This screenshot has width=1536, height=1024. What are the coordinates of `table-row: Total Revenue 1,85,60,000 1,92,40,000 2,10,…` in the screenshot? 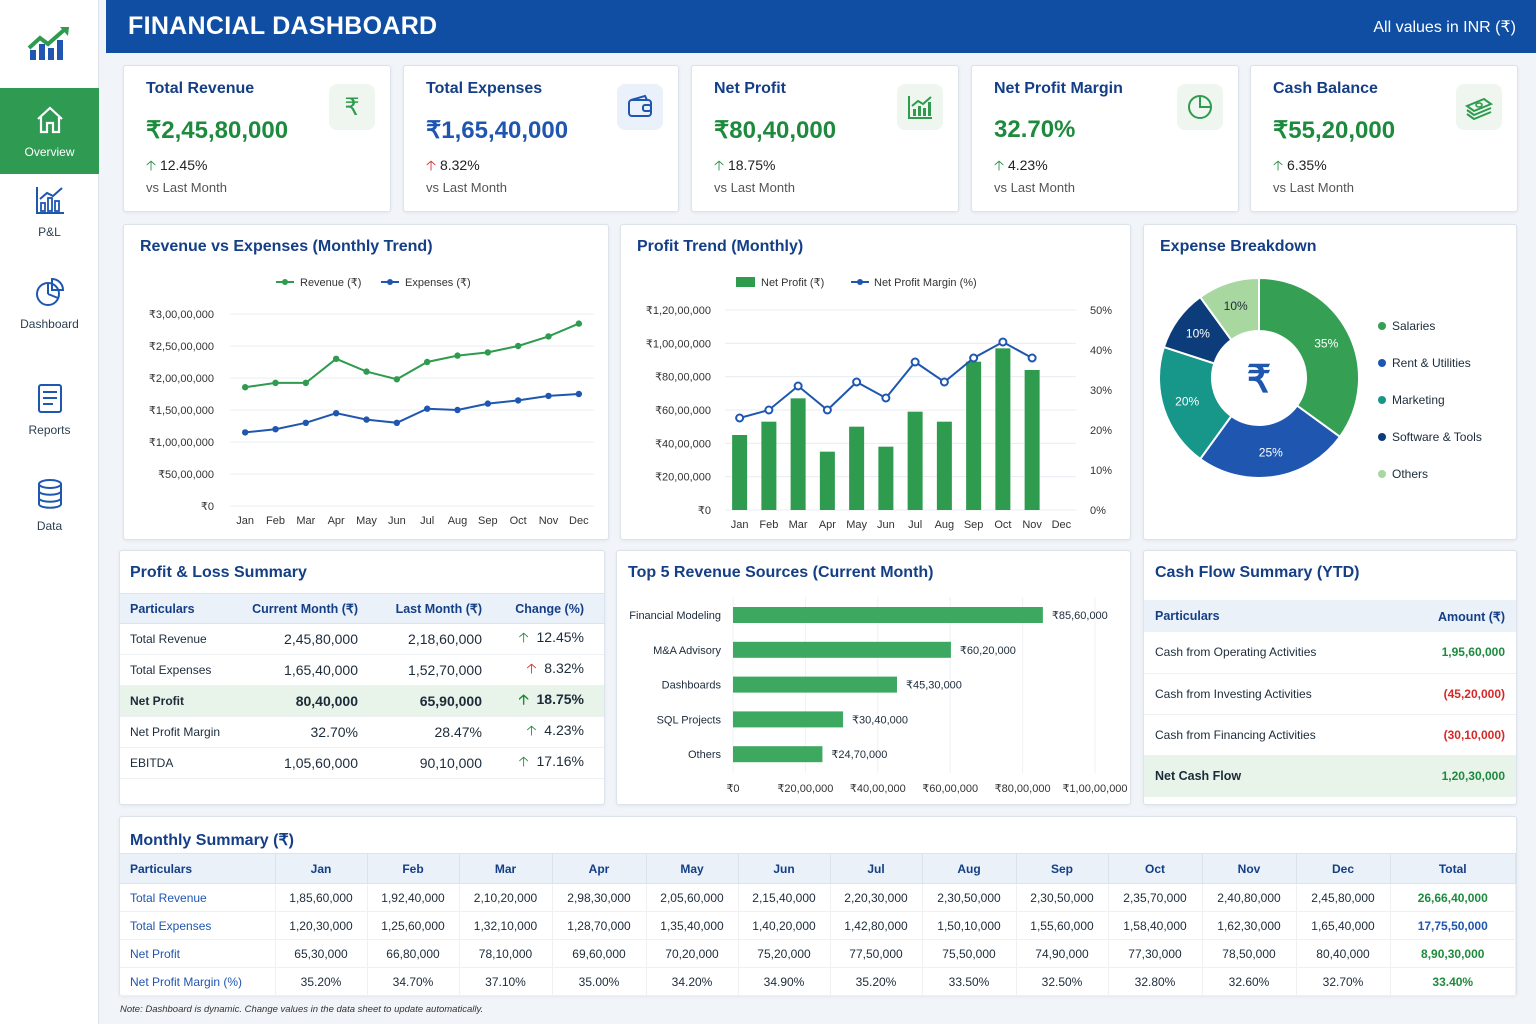 It's located at (818, 897).